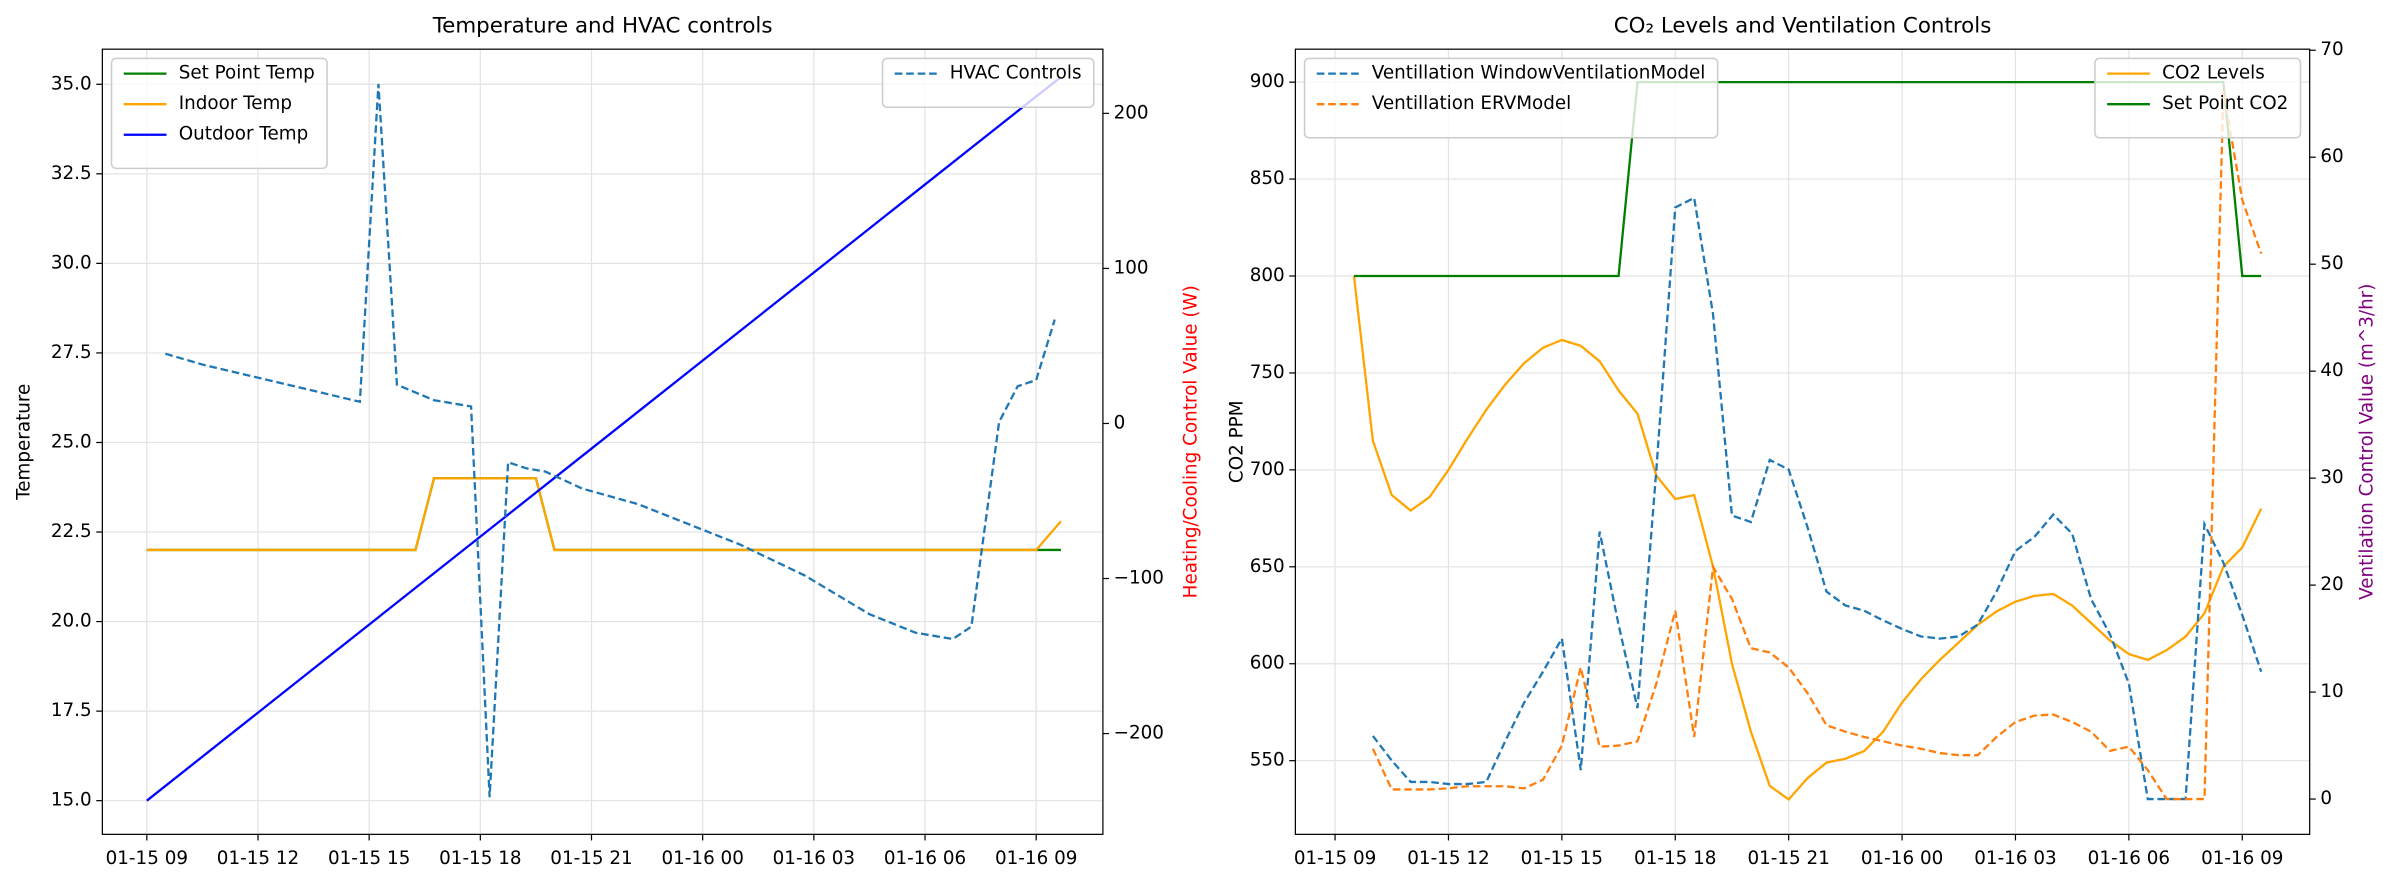 Image resolution: width=2383 pixels, height=882 pixels. What do you see at coordinates (71, 441) in the screenshot?
I see `y-tick-label: 25.0` at bounding box center [71, 441].